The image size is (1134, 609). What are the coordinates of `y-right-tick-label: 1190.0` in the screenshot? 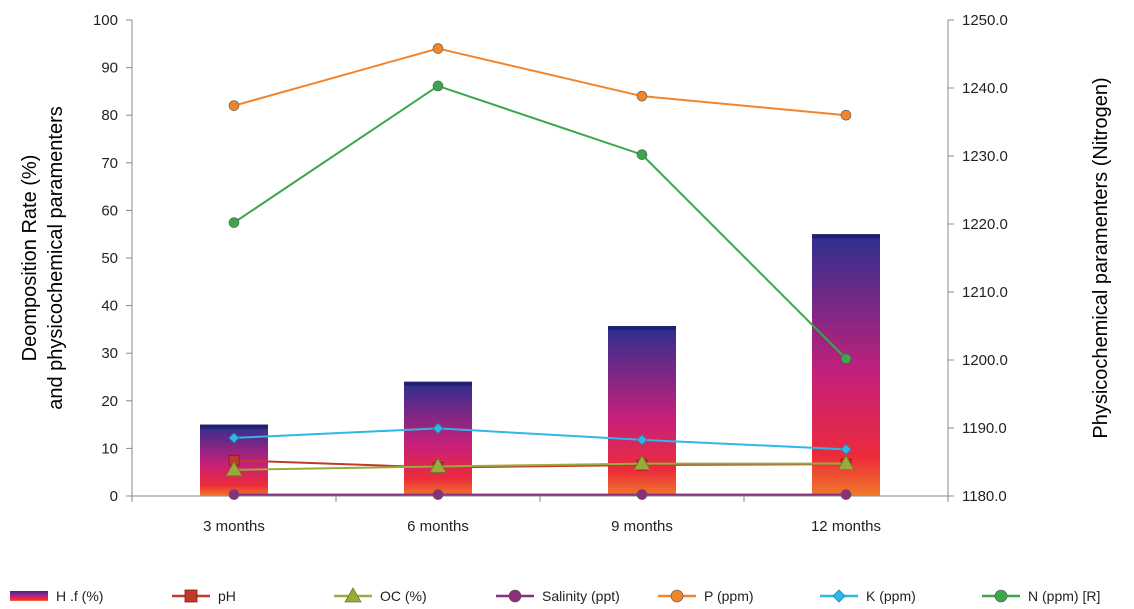 It's located at (984, 428).